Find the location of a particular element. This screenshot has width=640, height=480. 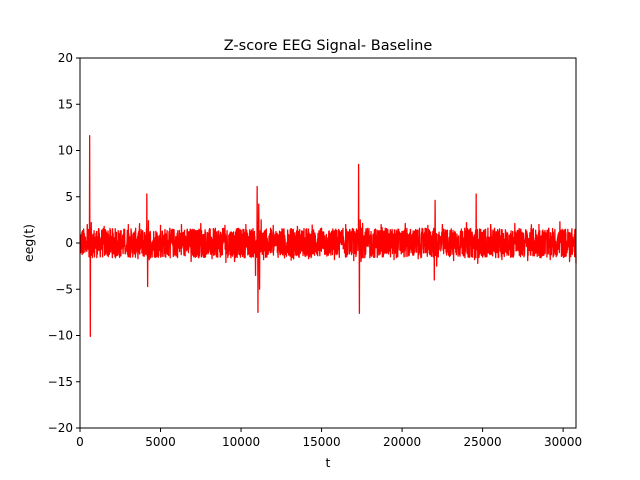

y-tick-label: −10 is located at coordinates (60, 336).